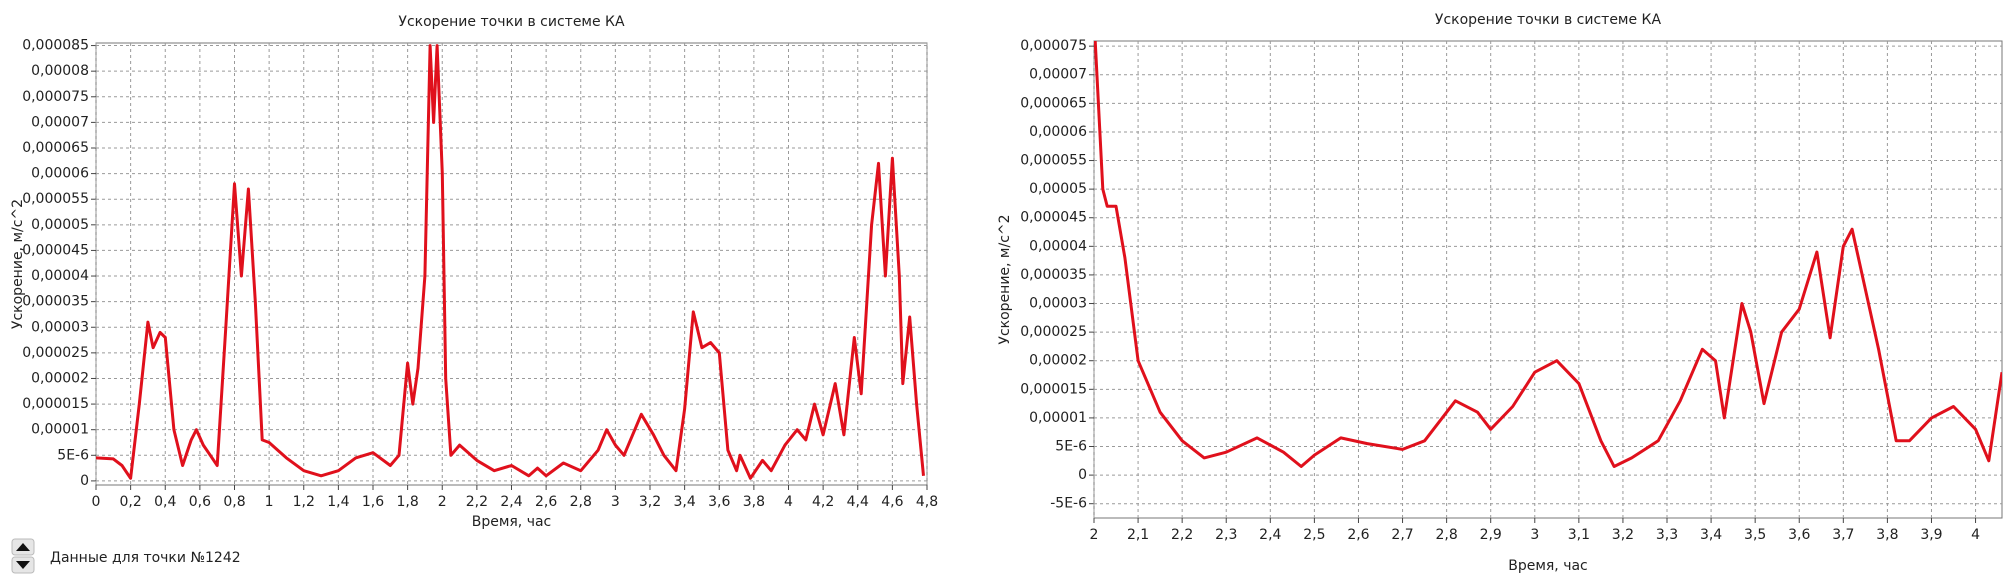 The width and height of the screenshot is (2008, 583). What do you see at coordinates (858, 502) in the screenshot?
I see `x-tick-label: 4,4` at bounding box center [858, 502].